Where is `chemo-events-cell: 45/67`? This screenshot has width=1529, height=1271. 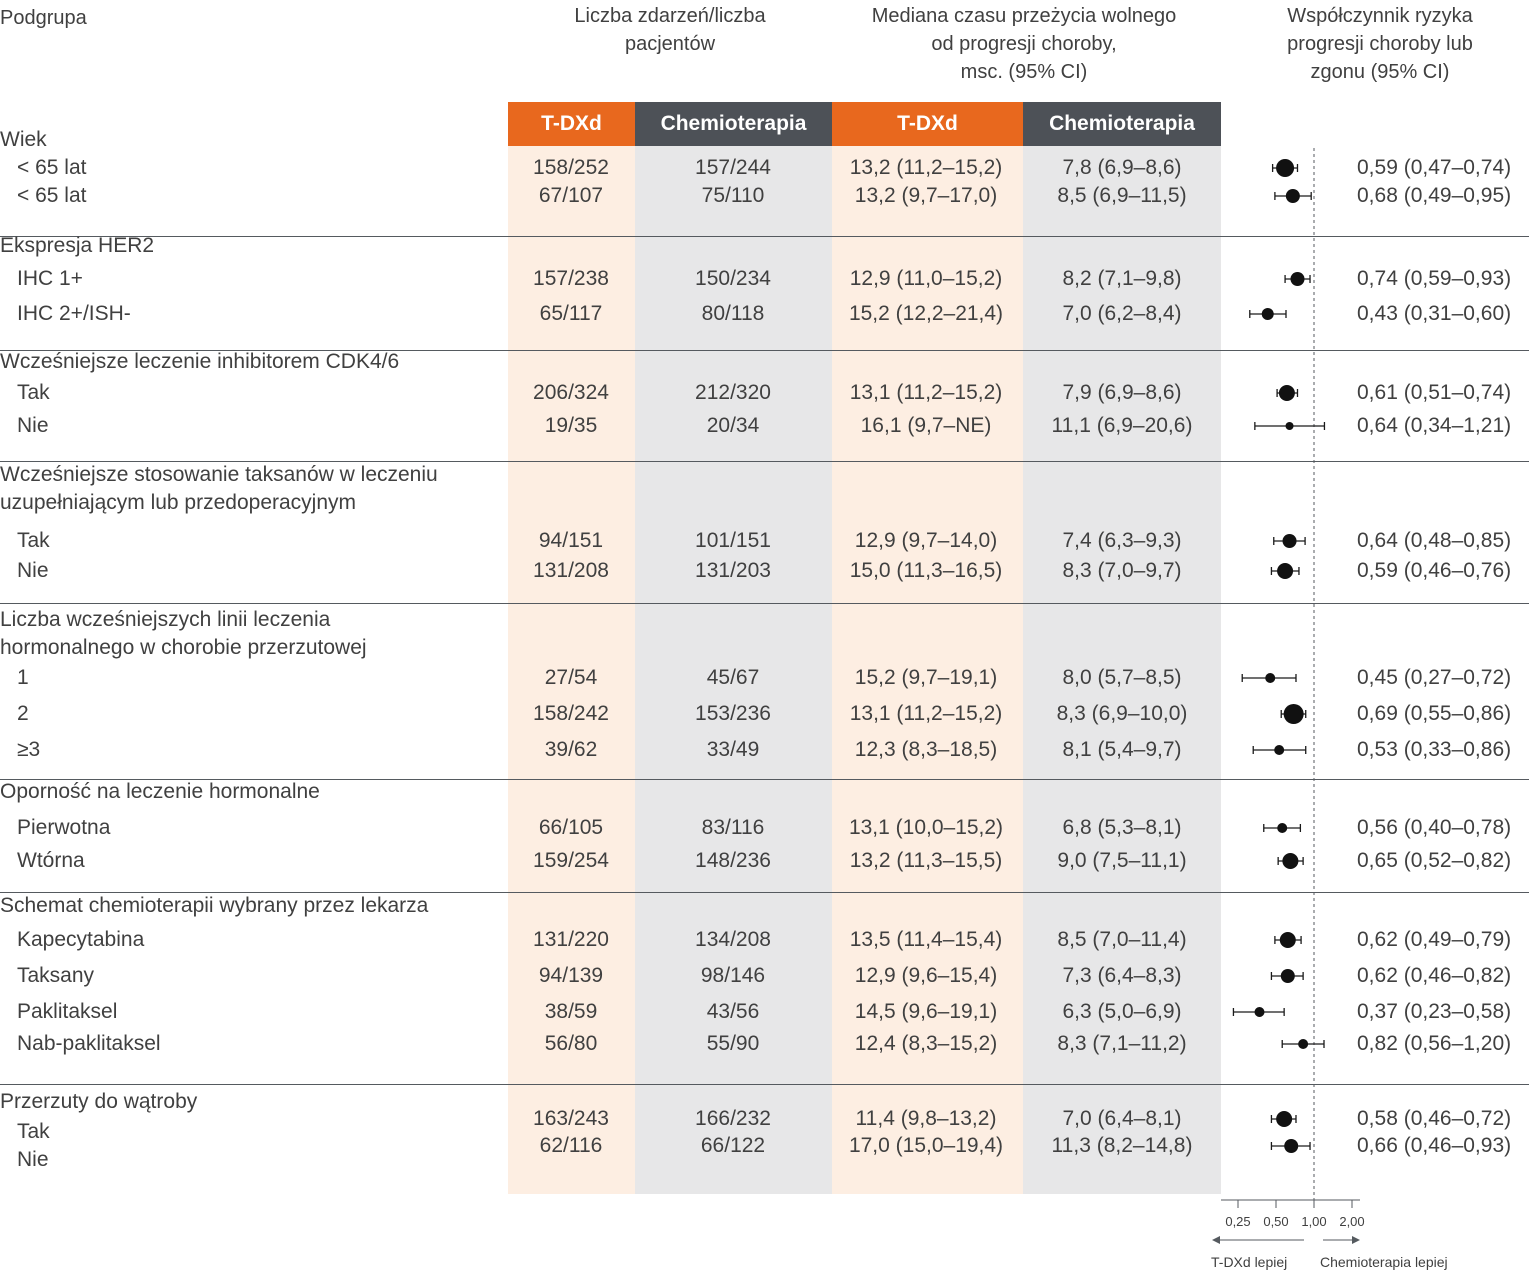 chemo-events-cell: 45/67 is located at coordinates (733, 677).